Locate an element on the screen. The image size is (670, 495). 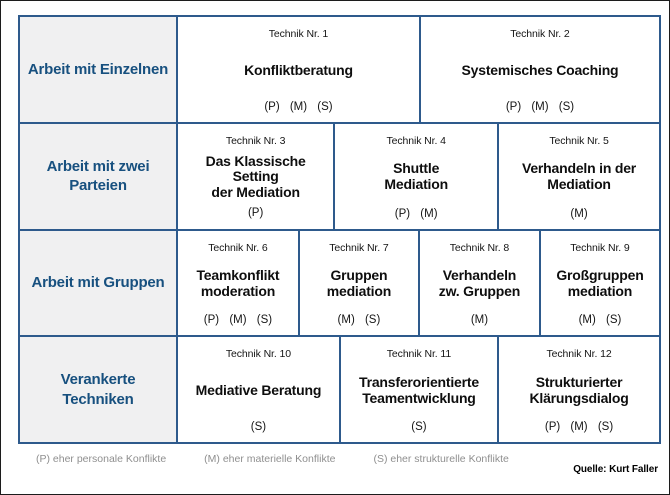
legend-item-p: (P) eher personale Konflikte is located at coordinates (101, 459).